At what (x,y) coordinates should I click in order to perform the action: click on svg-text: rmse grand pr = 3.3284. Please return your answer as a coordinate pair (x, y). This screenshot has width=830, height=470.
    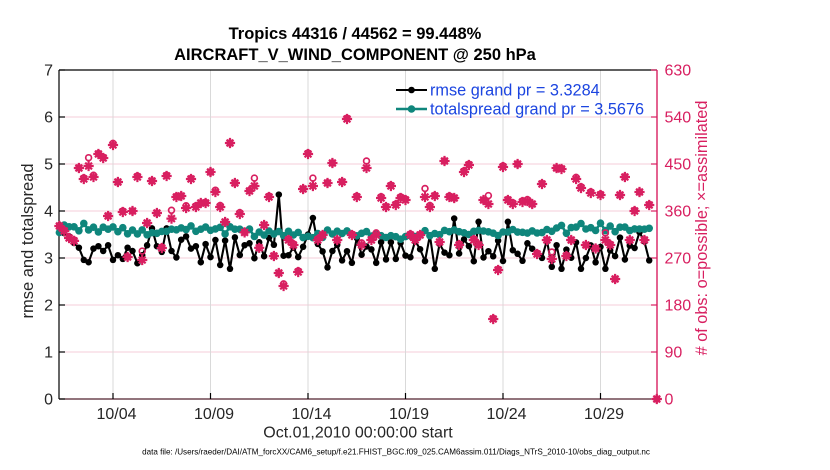
    Looking at the image, I should click on (515, 91).